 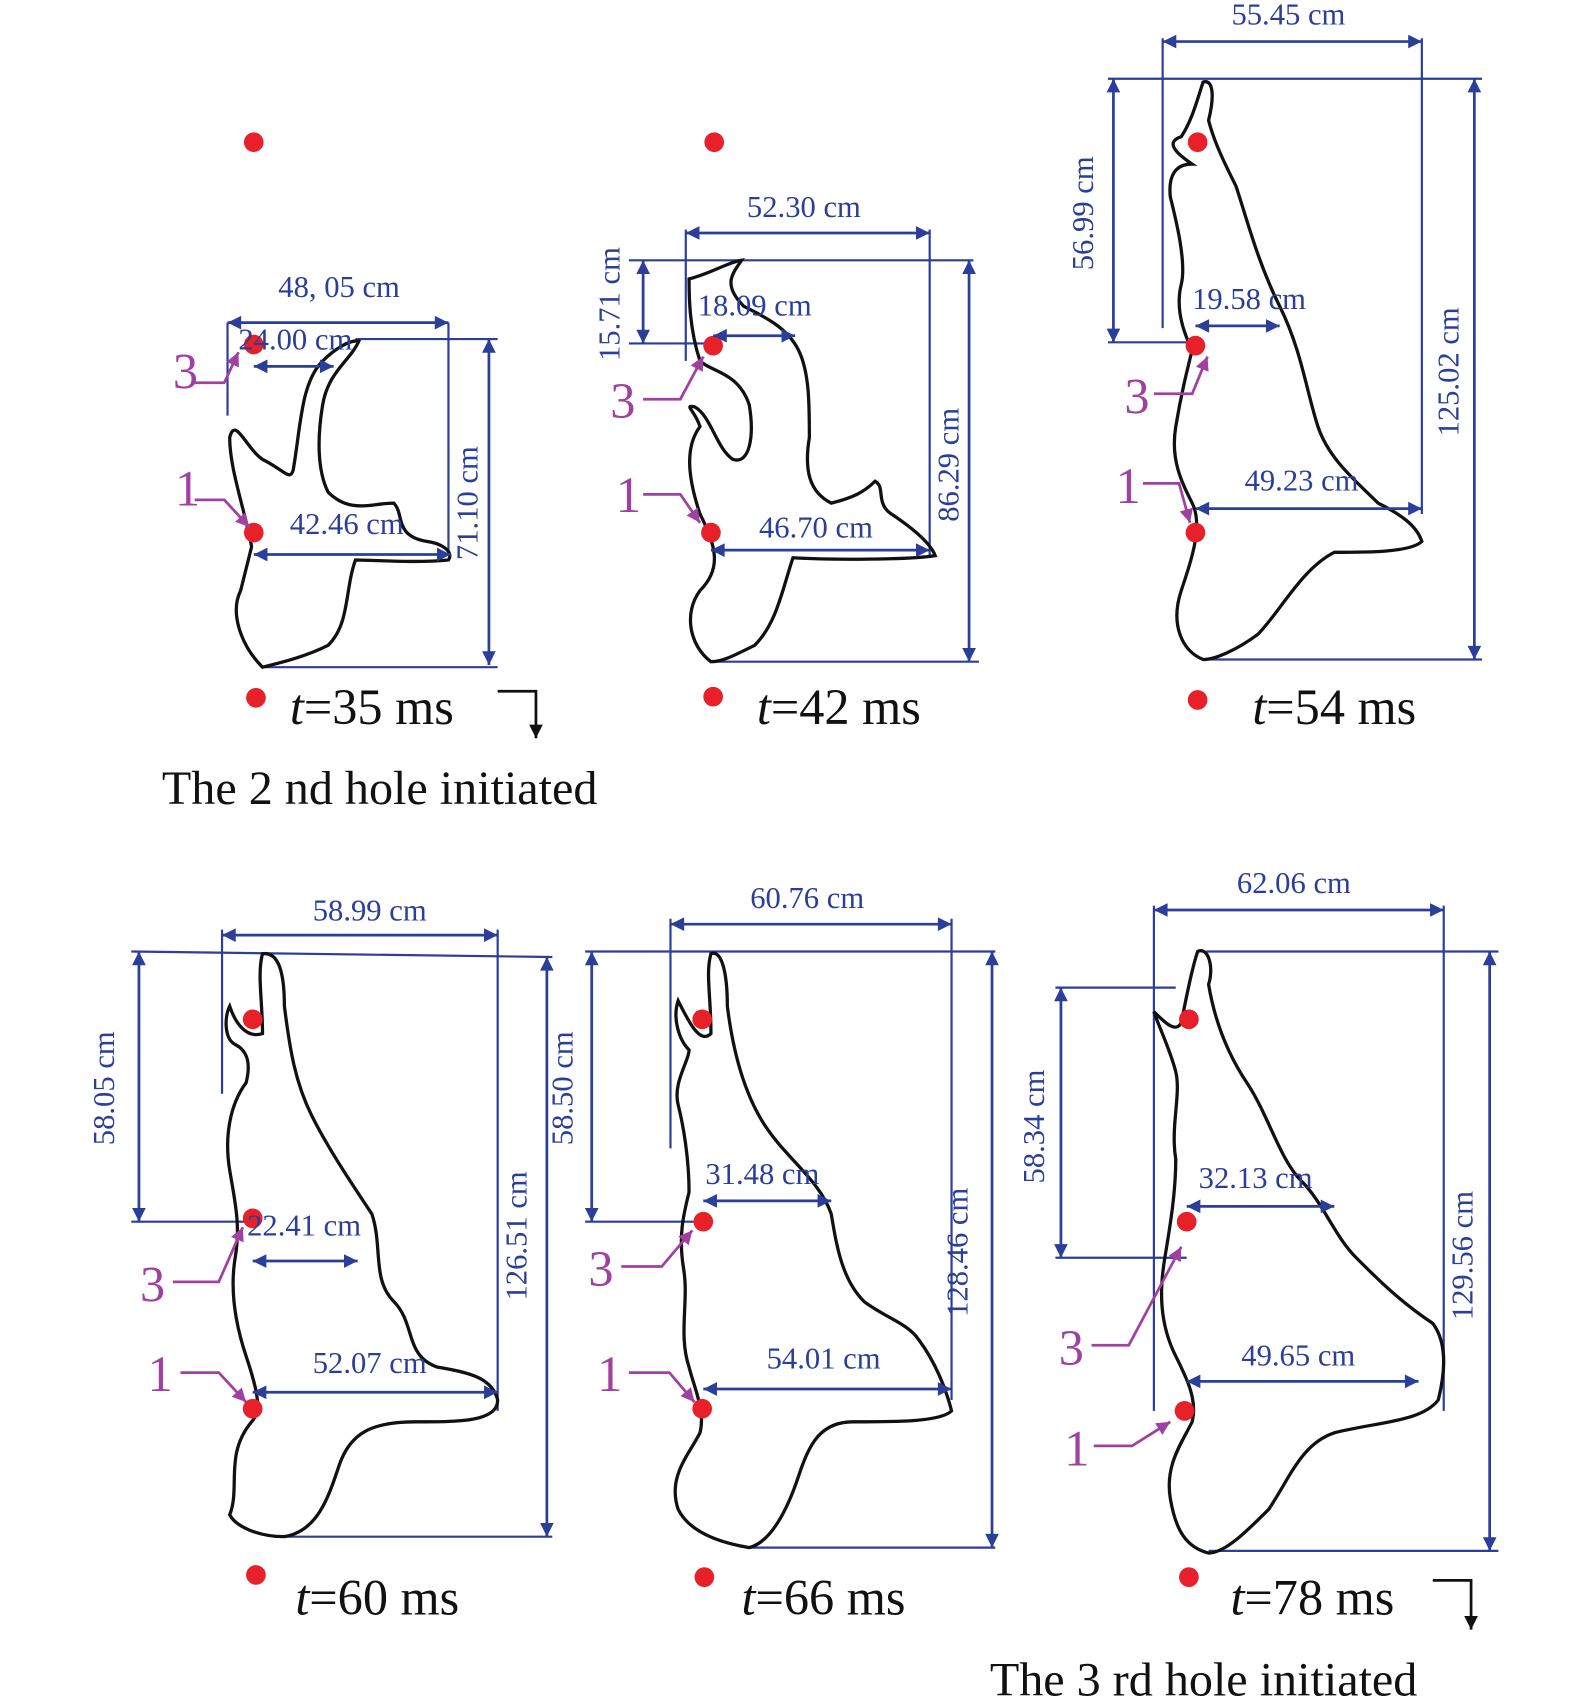 I want to click on dimension-label: 129.56 cm, so click(x=1463, y=1255).